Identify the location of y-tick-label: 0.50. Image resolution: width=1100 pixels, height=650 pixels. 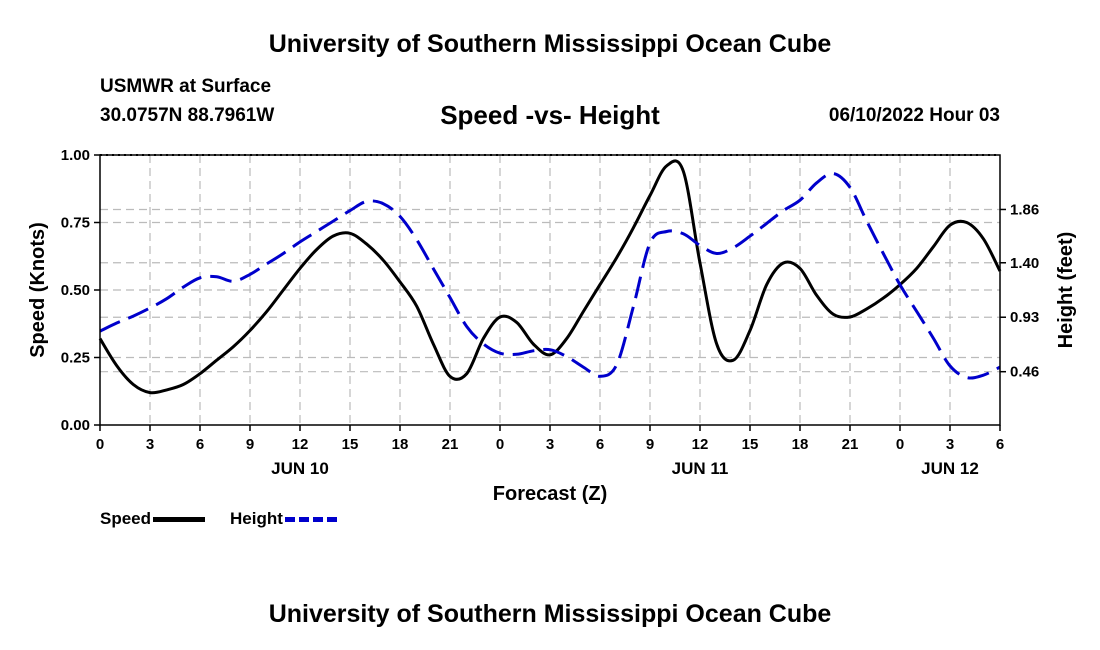
(75, 290).